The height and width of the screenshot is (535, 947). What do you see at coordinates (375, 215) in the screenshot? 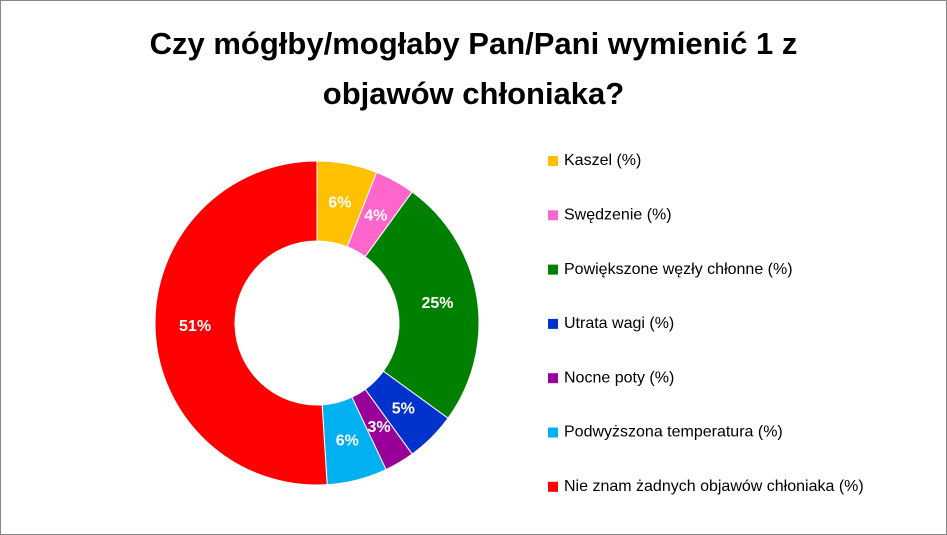
I see `value-label: 4%` at bounding box center [375, 215].